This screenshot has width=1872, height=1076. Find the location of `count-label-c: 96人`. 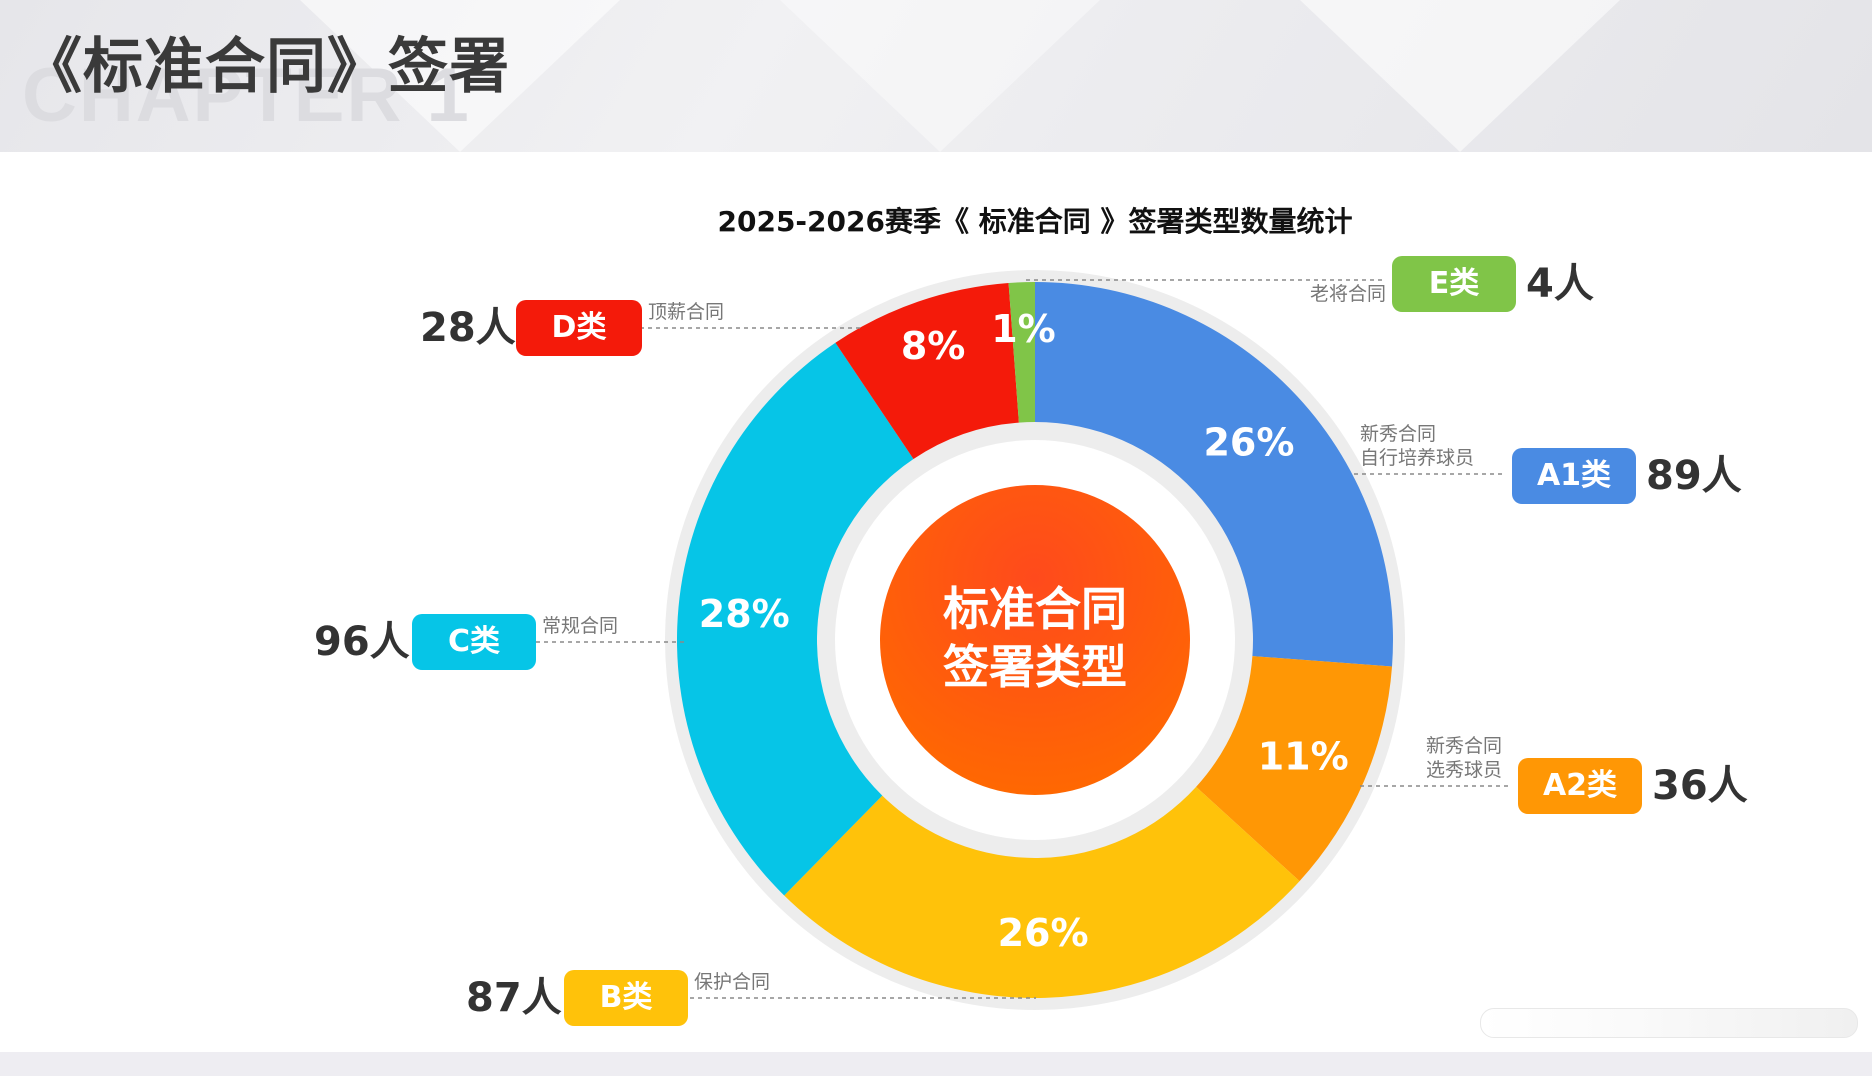

count-label-c: 96人 is located at coordinates (362, 642).